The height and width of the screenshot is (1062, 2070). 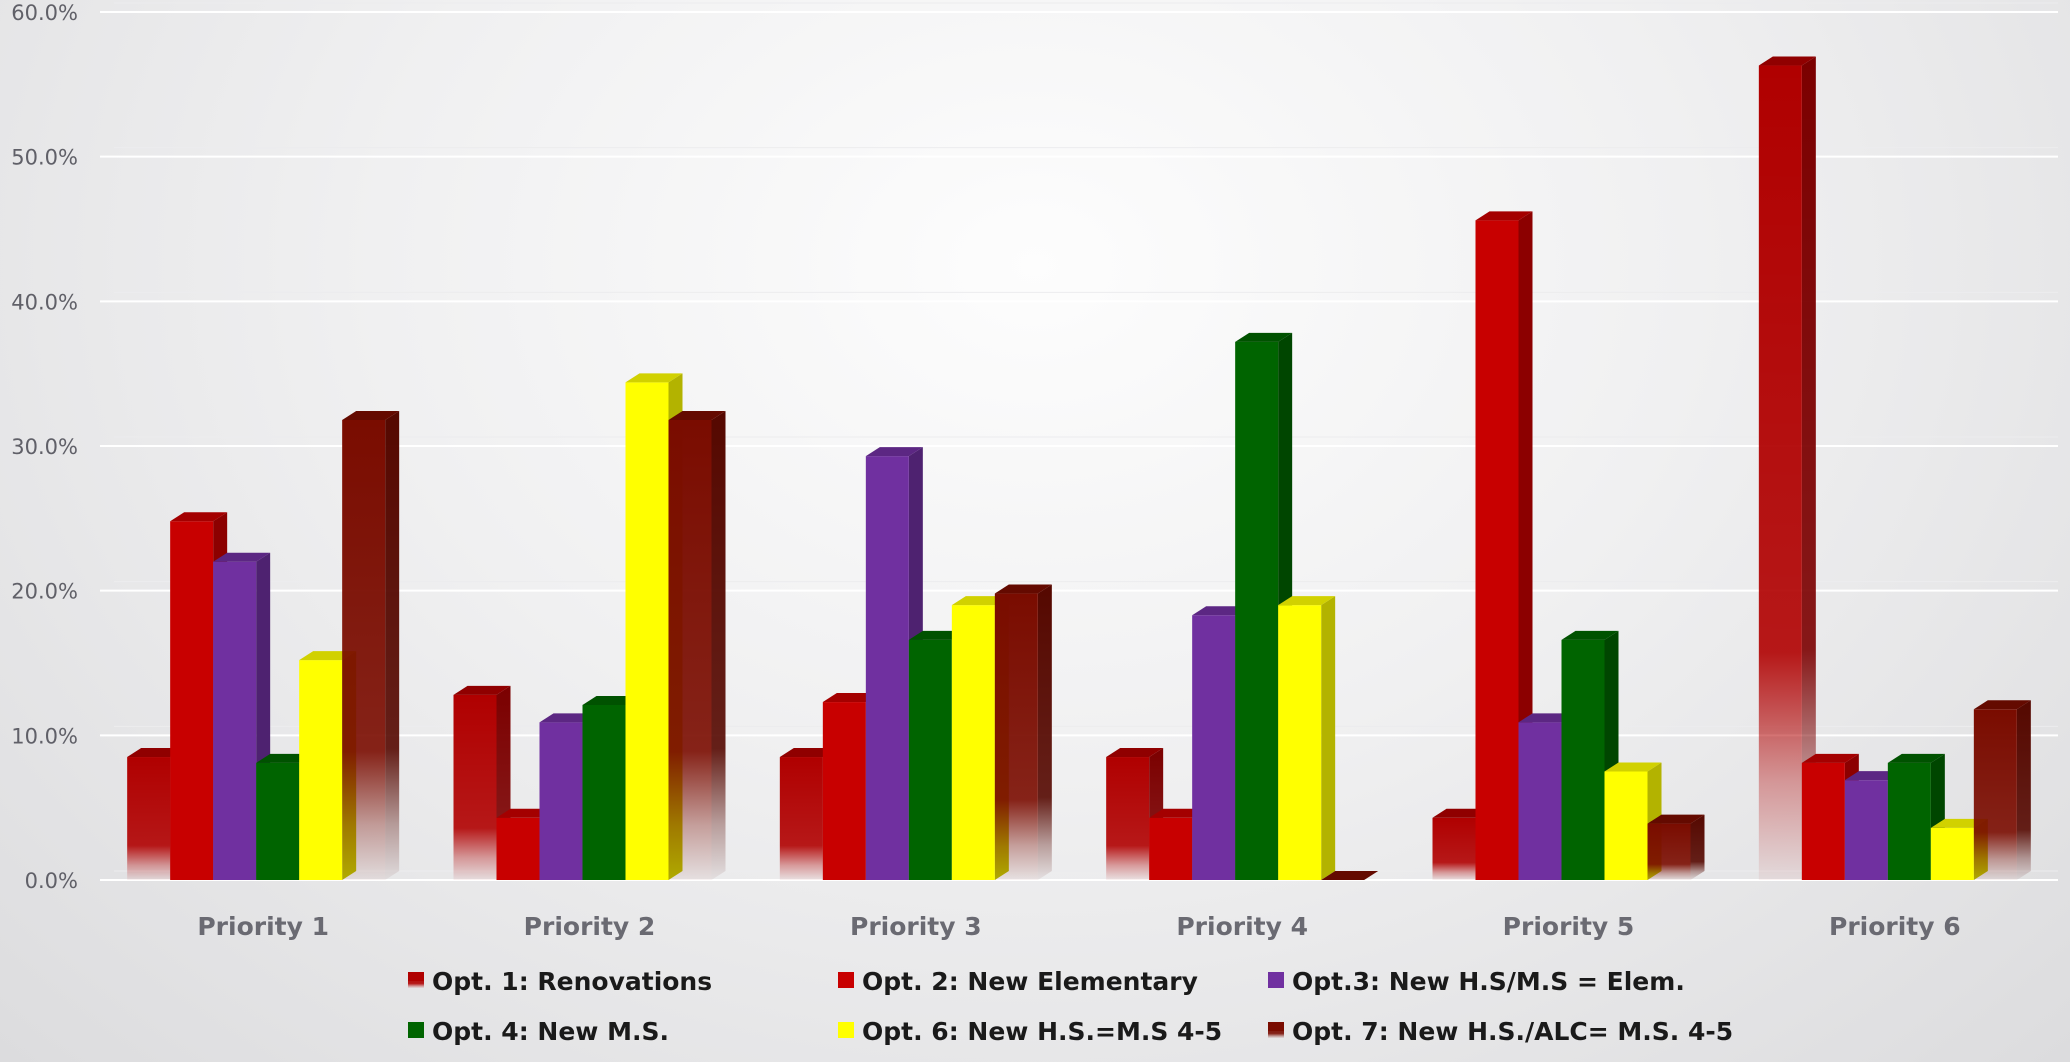 I want to click on y-axis-ticks: 0.0% 10.0% 20.0% 30.0% 40.0% 50.0% 60.0%, so click(x=44, y=447).